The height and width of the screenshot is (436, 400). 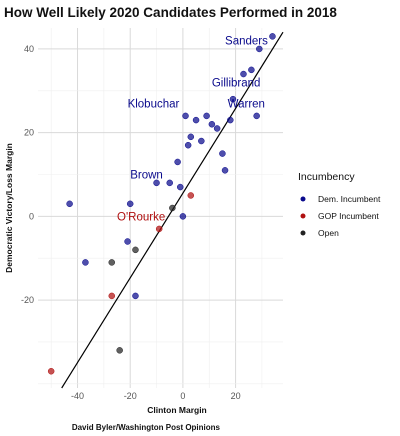 What do you see at coordinates (177, 410) in the screenshot?
I see `x-axis-label: Clinton Margin` at bounding box center [177, 410].